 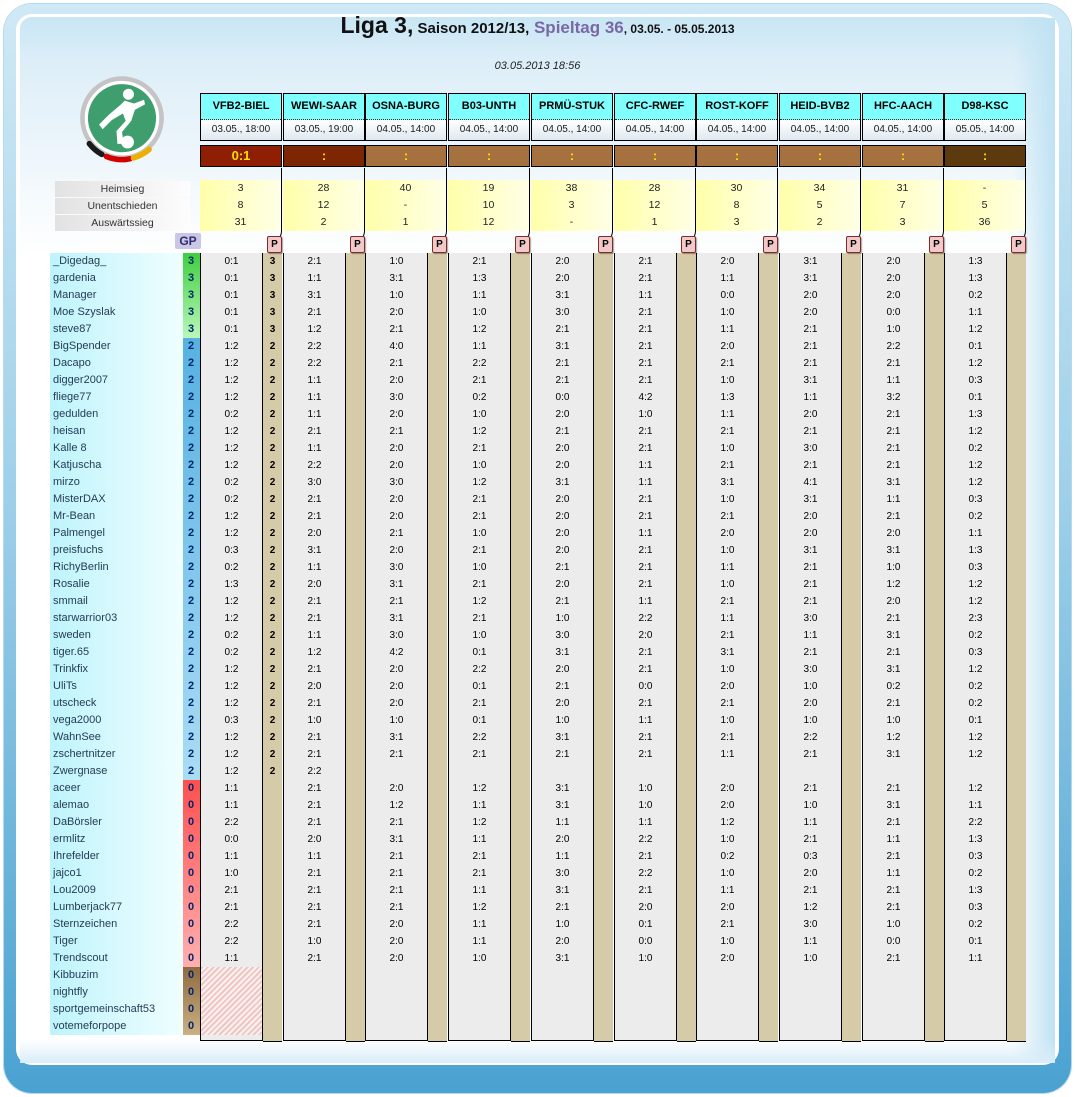 What do you see at coordinates (122, 120) in the screenshot?
I see `league-logo` at bounding box center [122, 120].